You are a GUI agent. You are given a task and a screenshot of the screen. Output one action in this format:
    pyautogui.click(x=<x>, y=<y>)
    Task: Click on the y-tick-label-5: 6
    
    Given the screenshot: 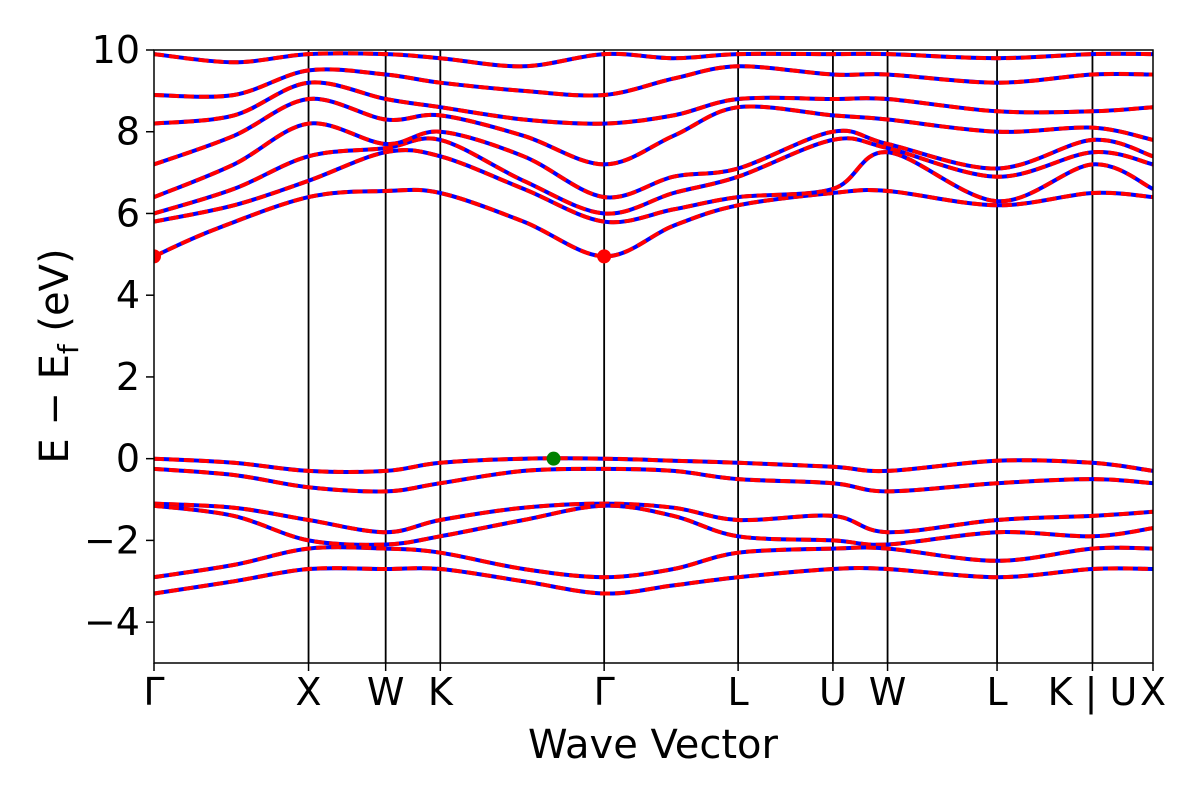 What is the action you would take?
    pyautogui.click(x=128, y=213)
    